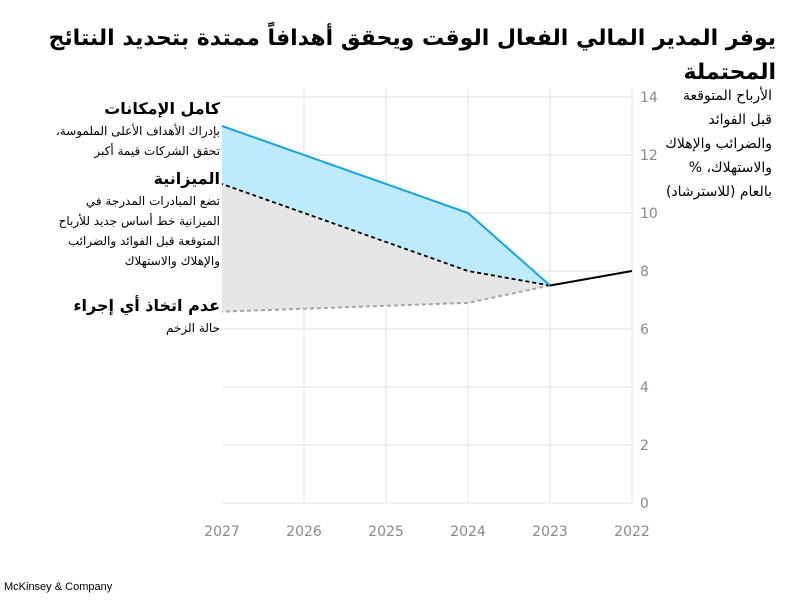  What do you see at coordinates (172, 261) in the screenshot?
I see `annotation-text: والإهلاك والاستهلاك` at bounding box center [172, 261].